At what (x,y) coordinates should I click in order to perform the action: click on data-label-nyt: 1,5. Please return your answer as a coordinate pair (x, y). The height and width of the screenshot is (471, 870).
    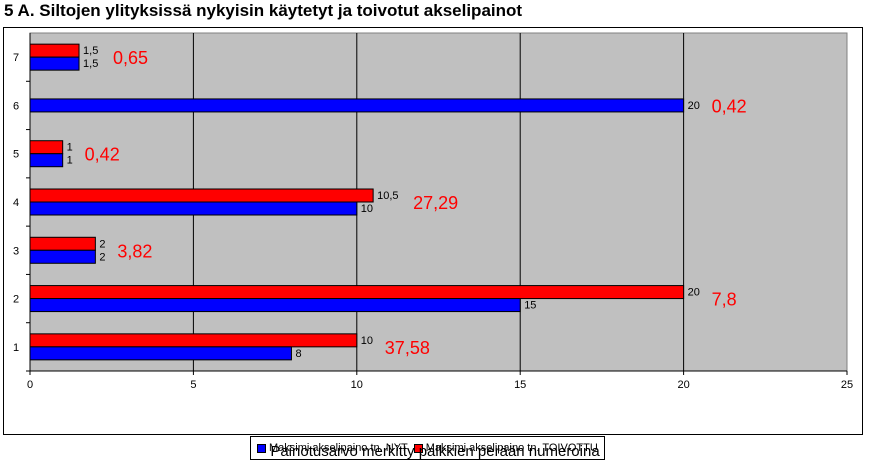
    Looking at the image, I should click on (90, 64).